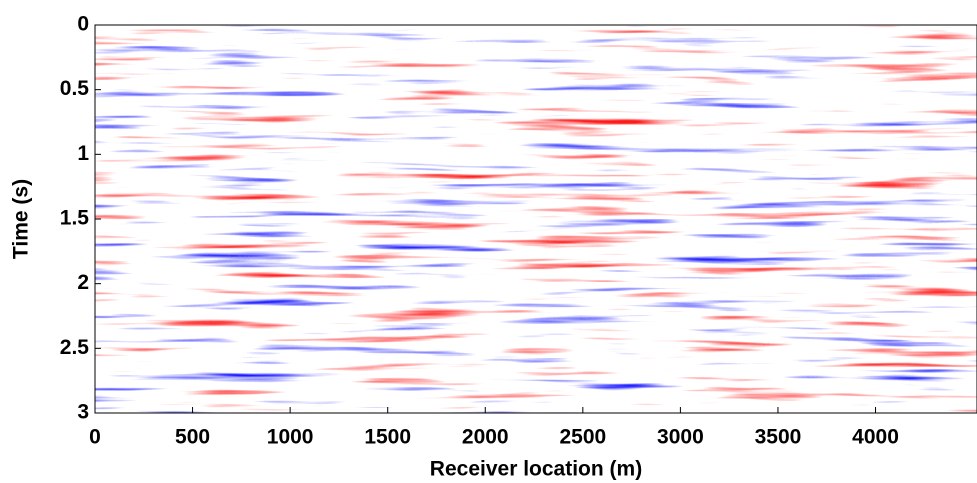 This screenshot has width=977, height=483. Describe the element at coordinates (95, 437) in the screenshot. I see `x-tick-label: 0` at that location.